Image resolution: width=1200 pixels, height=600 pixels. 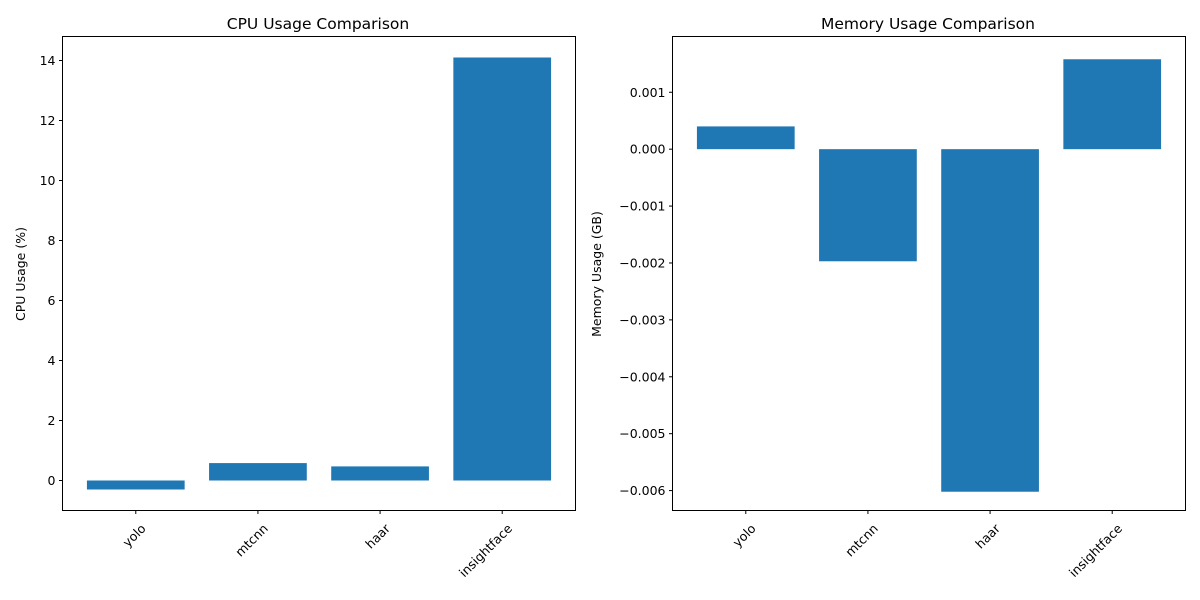 What do you see at coordinates (20, 274) in the screenshot?
I see `cpu-y-axis-label: CPU Usage (%)` at bounding box center [20, 274].